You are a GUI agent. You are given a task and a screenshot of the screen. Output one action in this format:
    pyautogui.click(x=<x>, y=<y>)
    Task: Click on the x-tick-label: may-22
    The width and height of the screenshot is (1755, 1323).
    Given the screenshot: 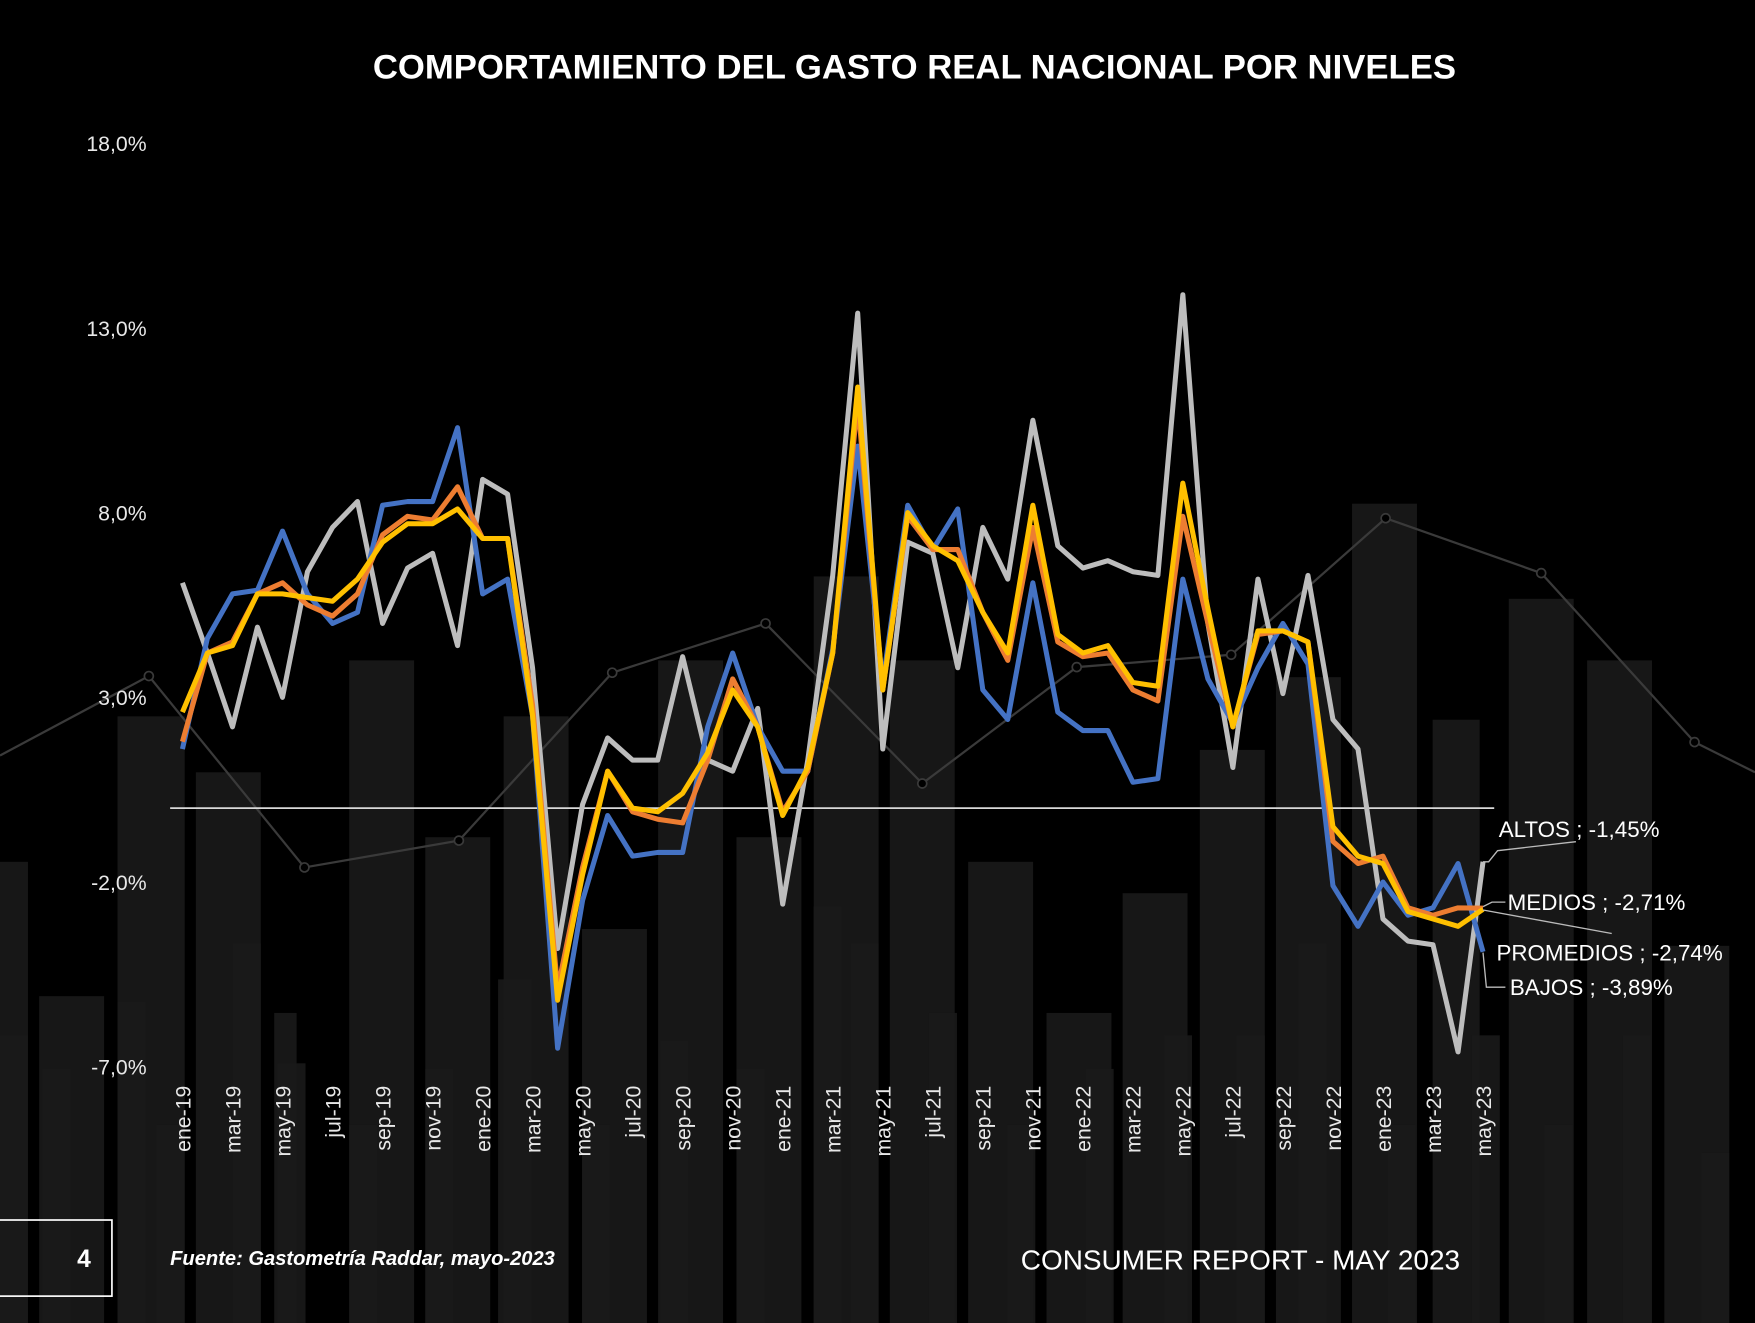 What is the action you would take?
    pyautogui.click(x=1184, y=1121)
    